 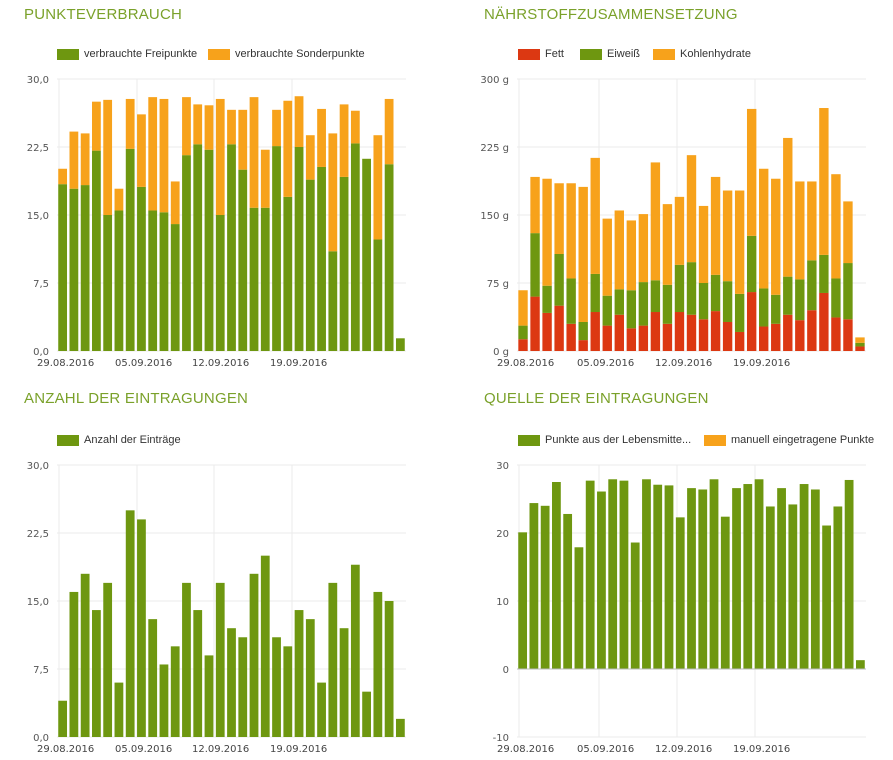 I want to click on legend-item-freipunkte: verbrauchte Freipunkte, so click(x=127, y=54).